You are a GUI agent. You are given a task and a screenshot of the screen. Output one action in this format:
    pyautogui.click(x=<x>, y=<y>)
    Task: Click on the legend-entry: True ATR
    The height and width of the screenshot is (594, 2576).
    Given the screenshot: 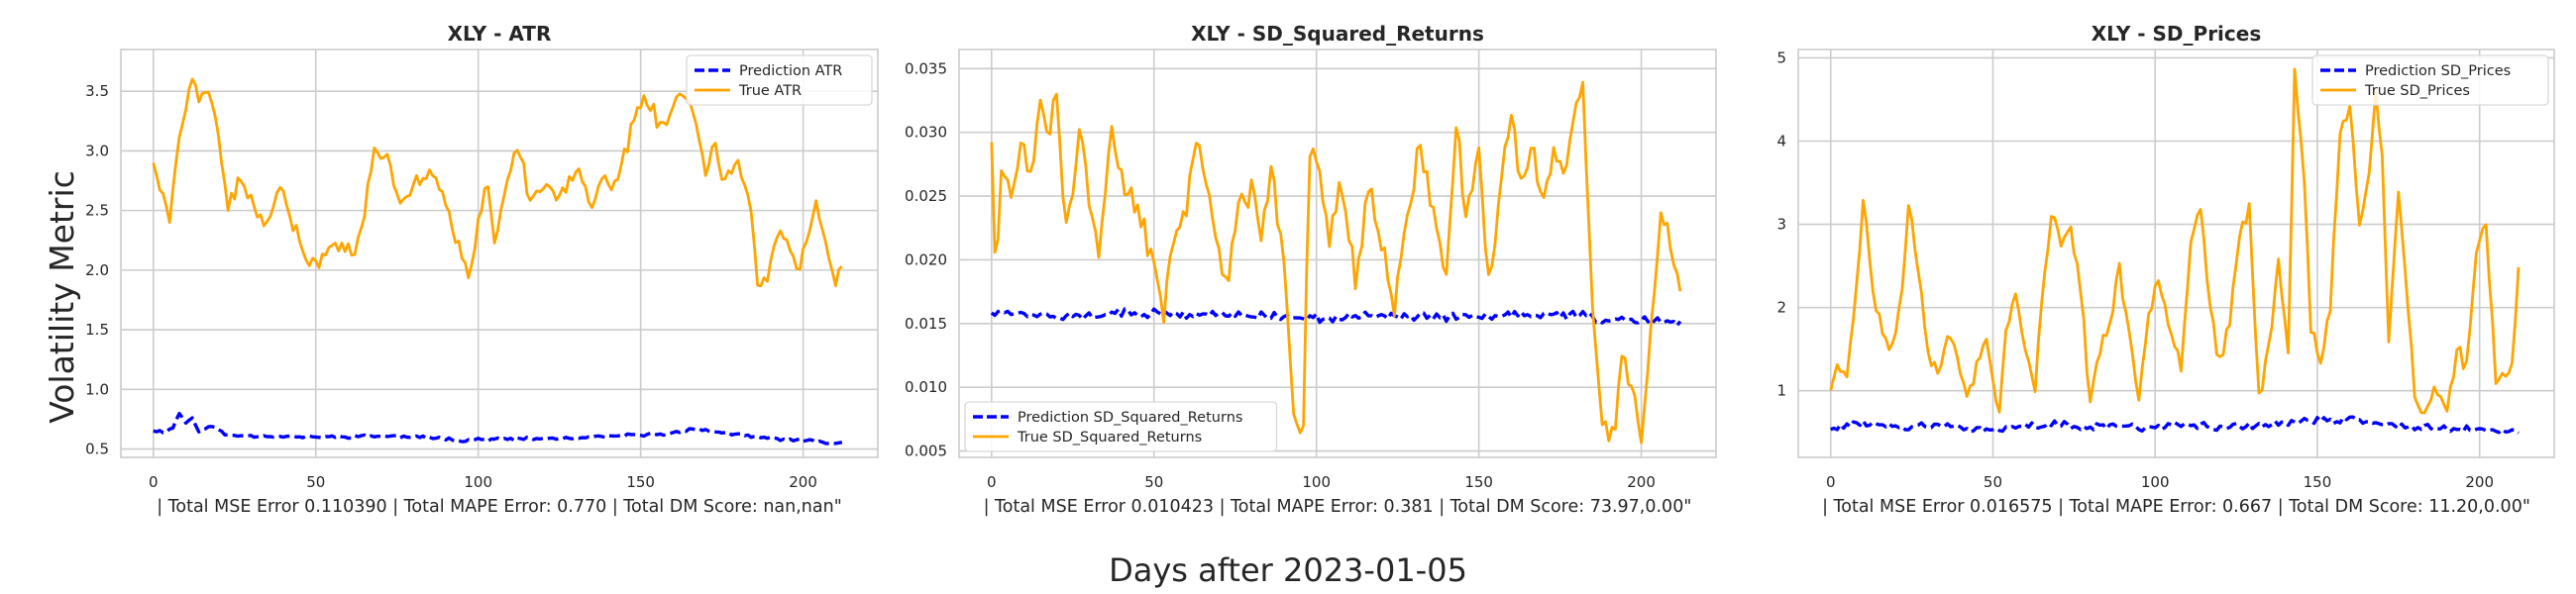 What is the action you would take?
    pyautogui.click(x=770, y=91)
    